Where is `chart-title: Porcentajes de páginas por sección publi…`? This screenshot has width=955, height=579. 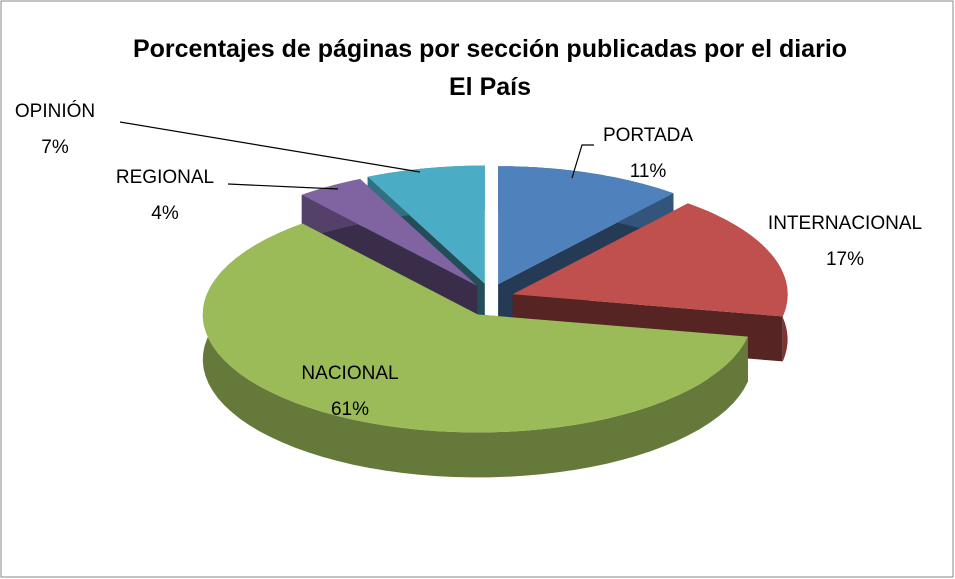
chart-title: Porcentajes de páginas por sección publi… is located at coordinates (490, 68).